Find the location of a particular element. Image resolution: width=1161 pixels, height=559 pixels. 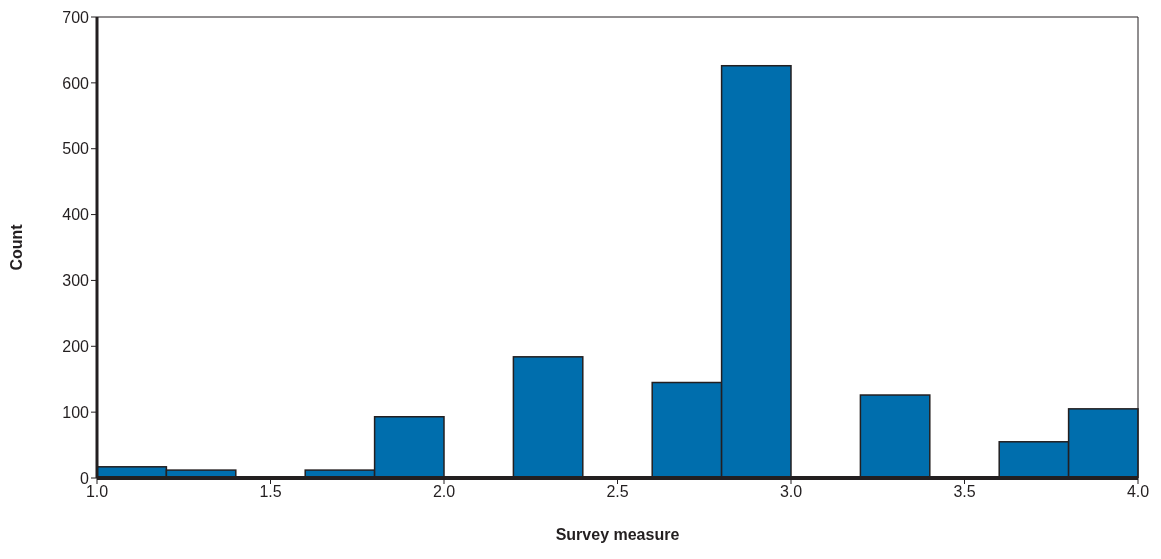

y-tick-label: 200 is located at coordinates (76, 346).